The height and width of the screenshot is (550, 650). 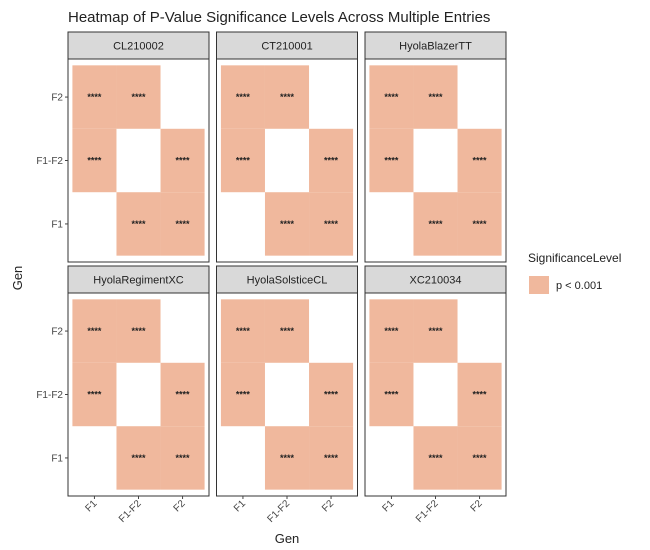 I want to click on facet-panel: CT210001 **** **** **** **** **** ****, so click(x=287, y=147).